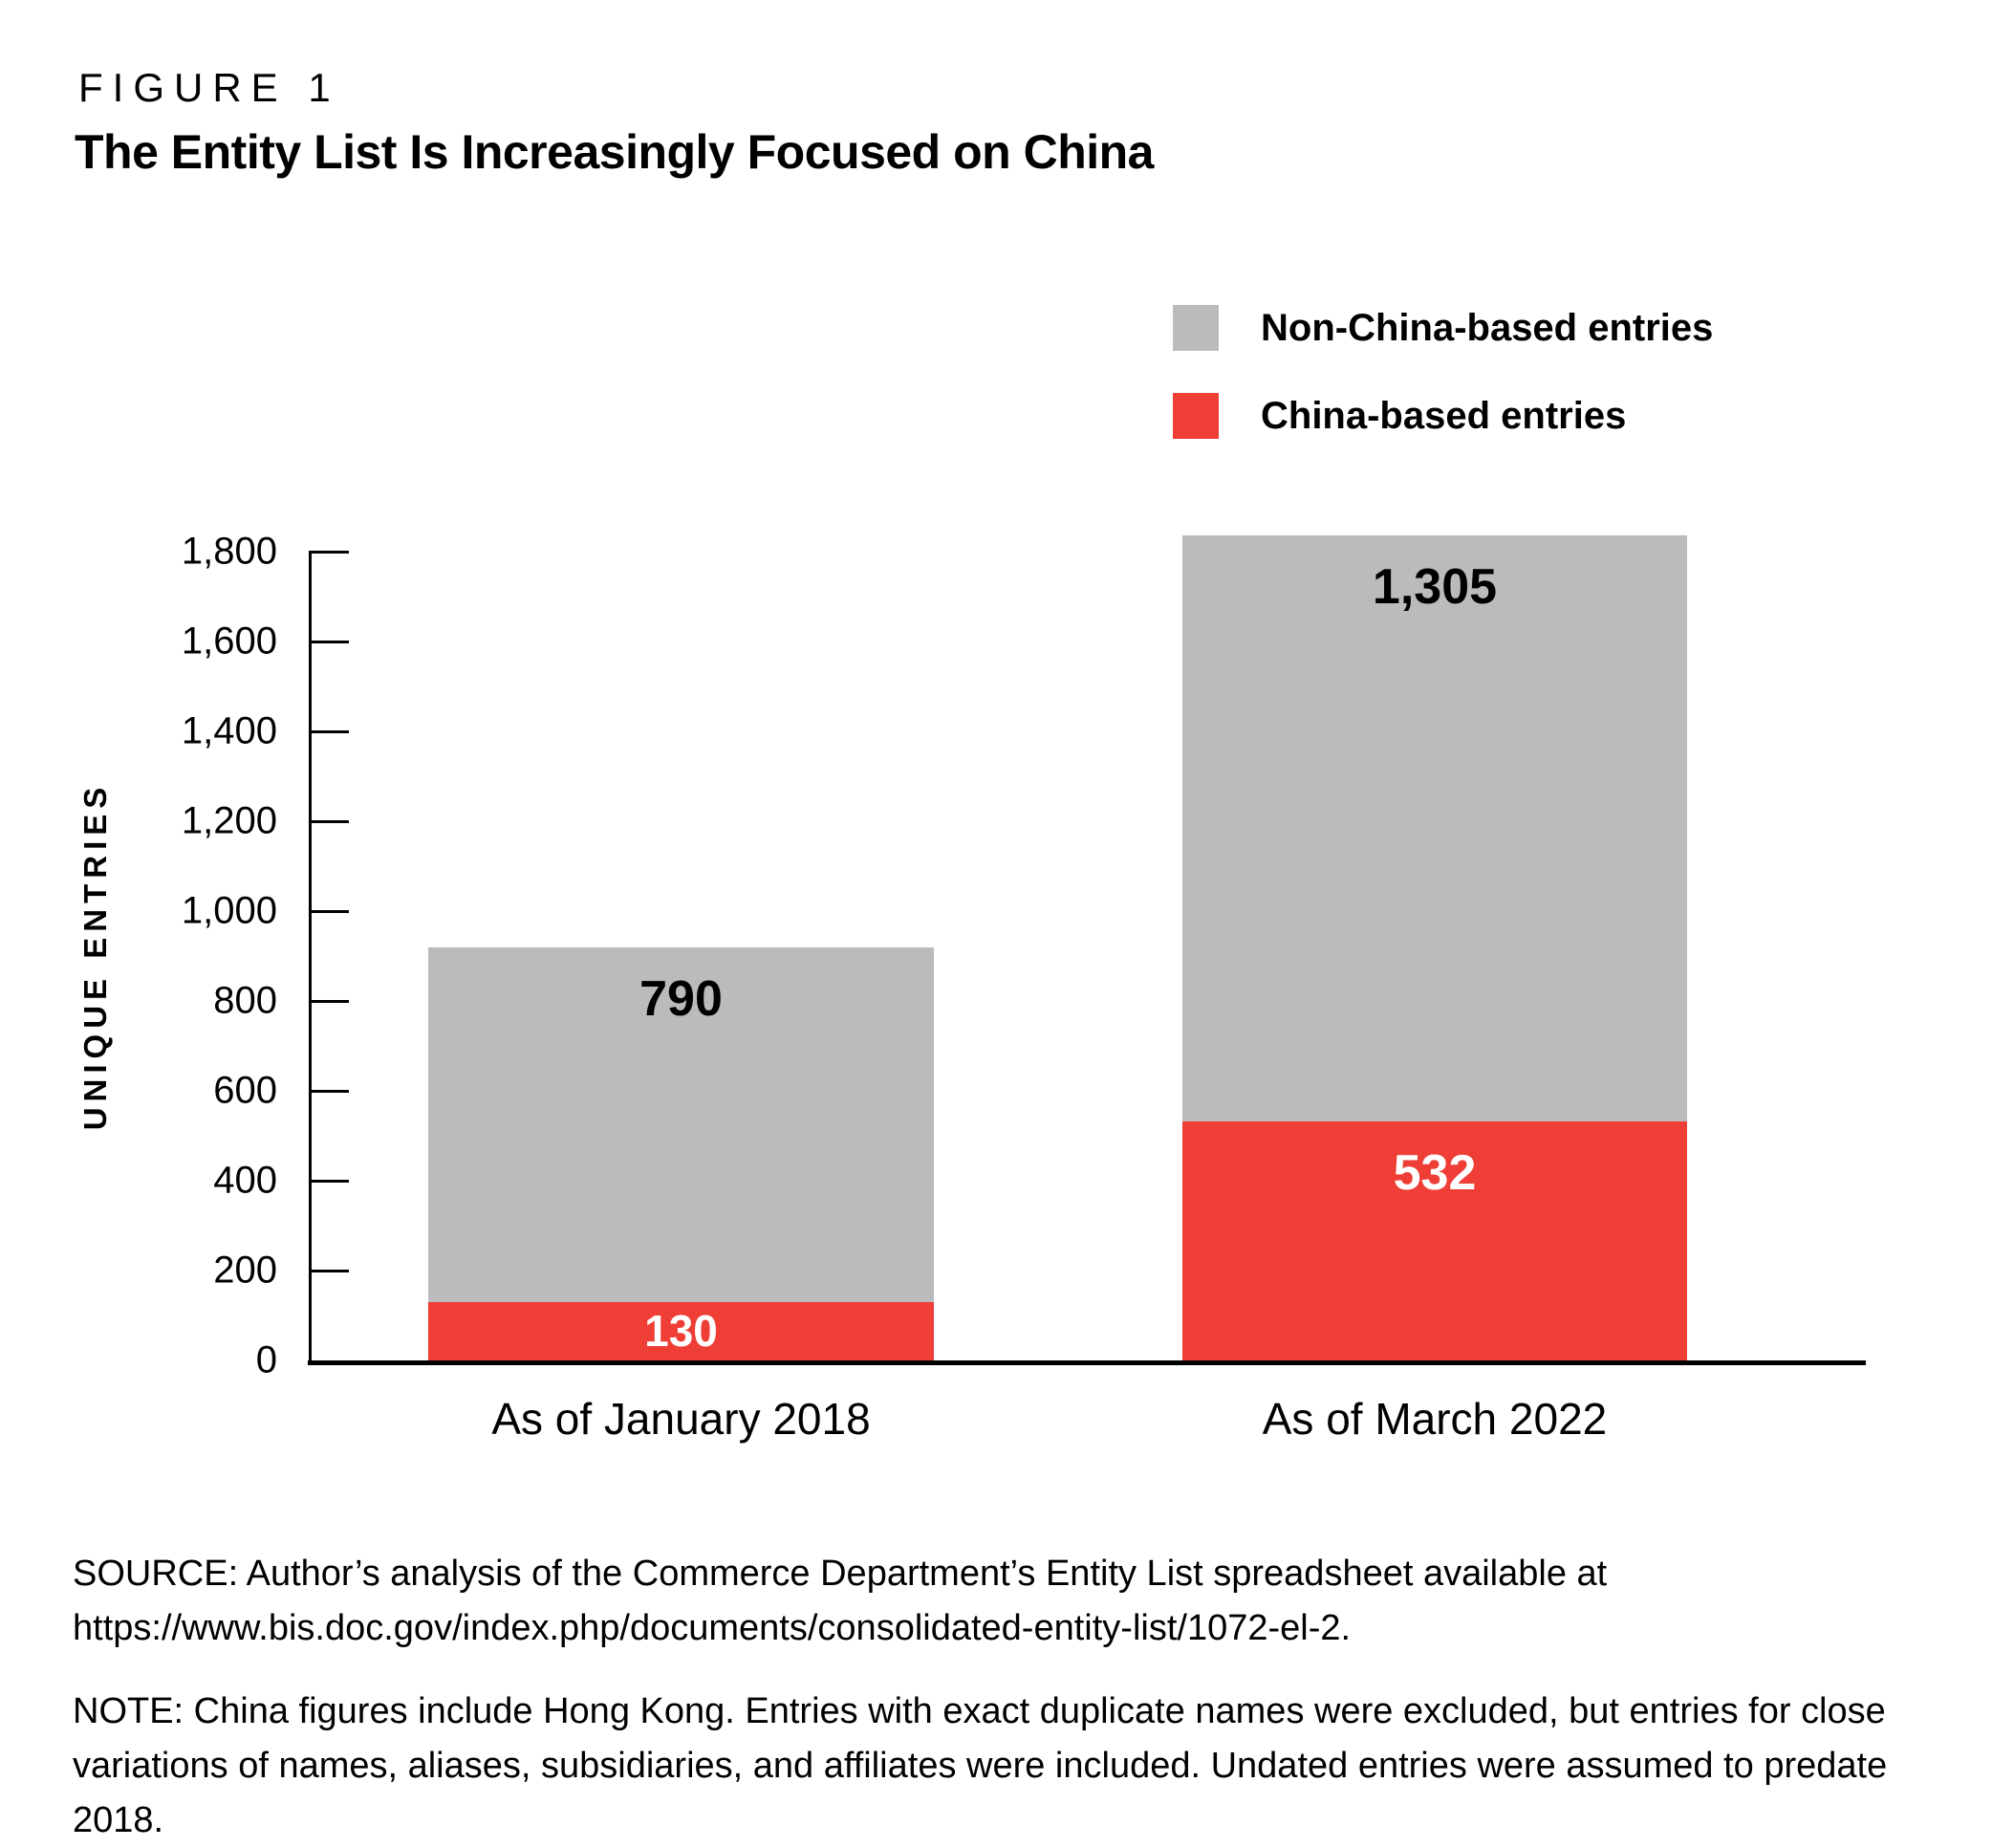  What do you see at coordinates (229, 641) in the screenshot?
I see `y-tick-label: 1,600` at bounding box center [229, 641].